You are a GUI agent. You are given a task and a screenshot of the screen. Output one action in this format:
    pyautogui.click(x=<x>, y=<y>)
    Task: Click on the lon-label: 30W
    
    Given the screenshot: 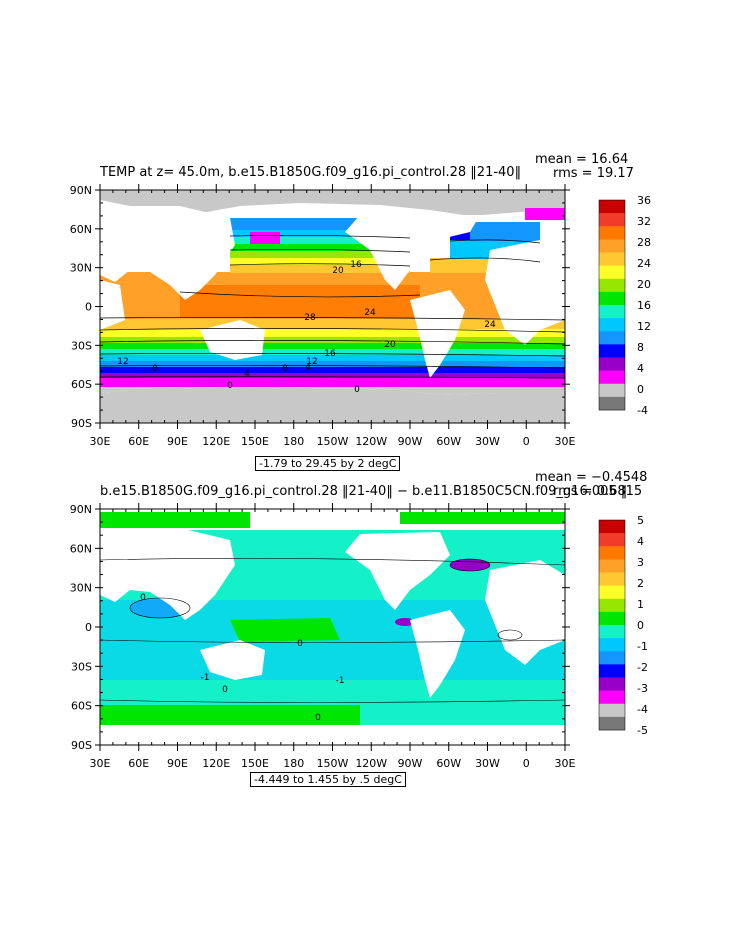 What is the action you would take?
    pyautogui.click(x=487, y=763)
    